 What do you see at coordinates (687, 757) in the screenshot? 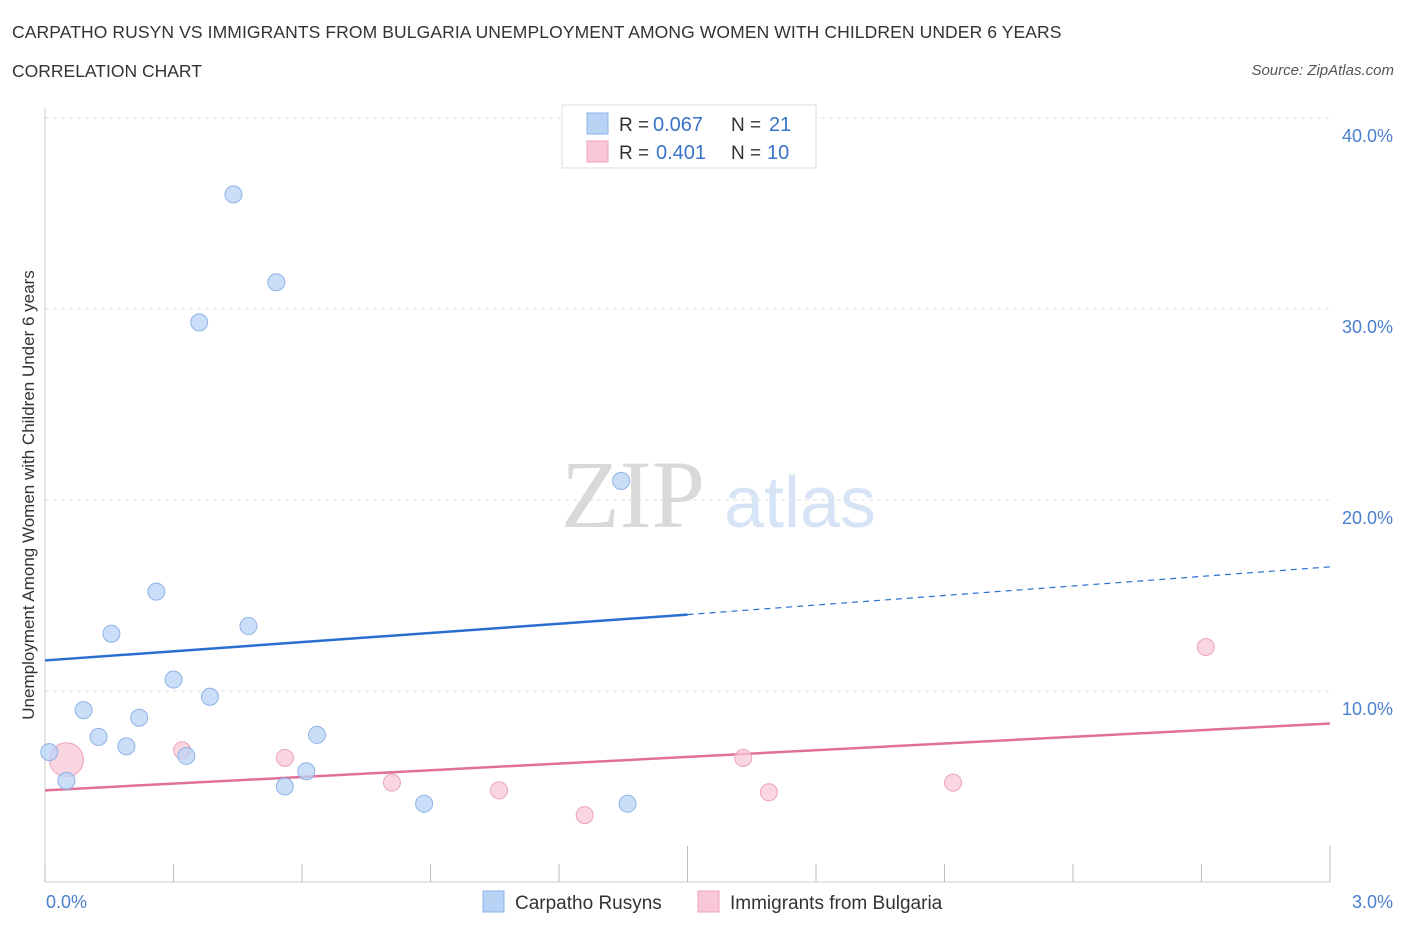
I see `trend-line-immigrants-from-bulgaria` at bounding box center [687, 757].